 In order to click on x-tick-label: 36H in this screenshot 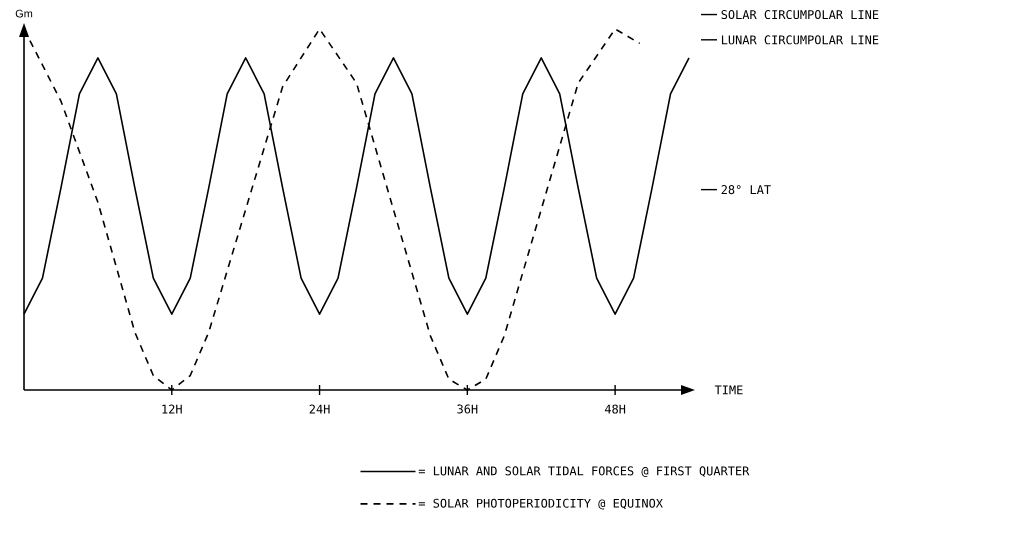, I will do `click(467, 409)`.